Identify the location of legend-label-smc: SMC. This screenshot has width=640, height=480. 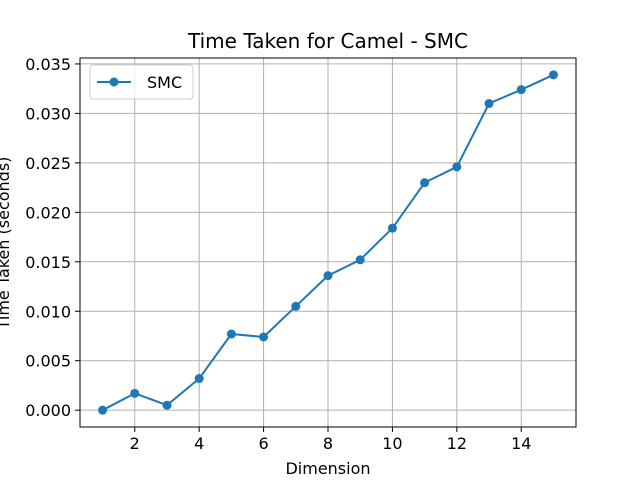
(164, 82).